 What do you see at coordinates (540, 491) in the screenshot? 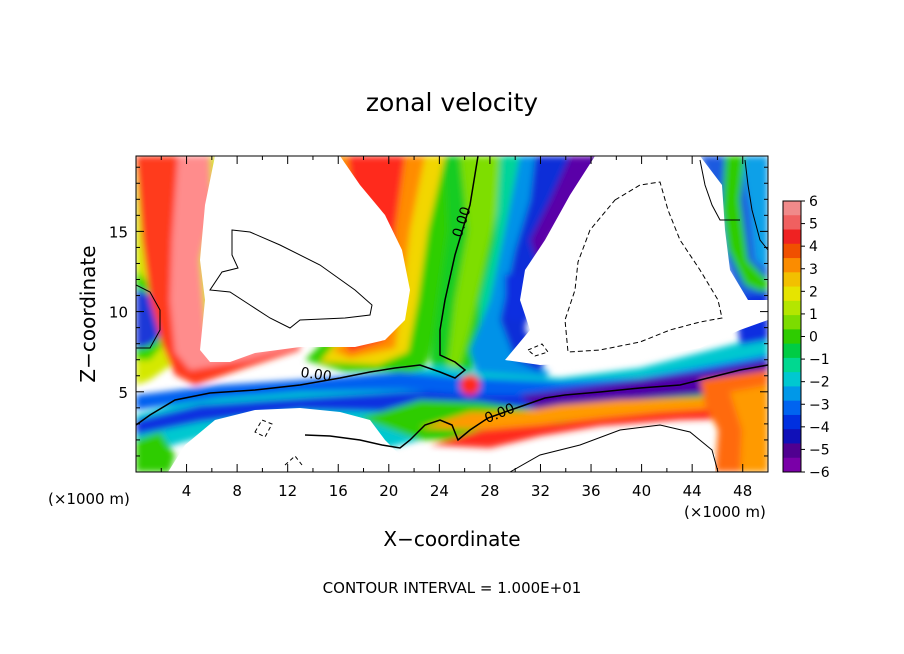
I see `x-tick-label: 32` at bounding box center [540, 491].